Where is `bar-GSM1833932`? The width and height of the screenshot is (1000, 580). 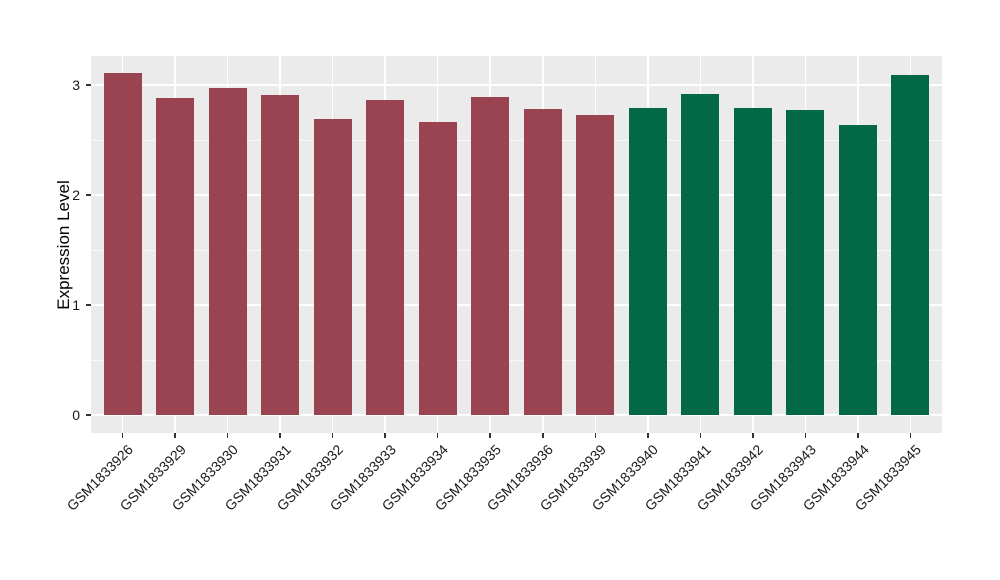 bar-GSM1833932 is located at coordinates (332, 267).